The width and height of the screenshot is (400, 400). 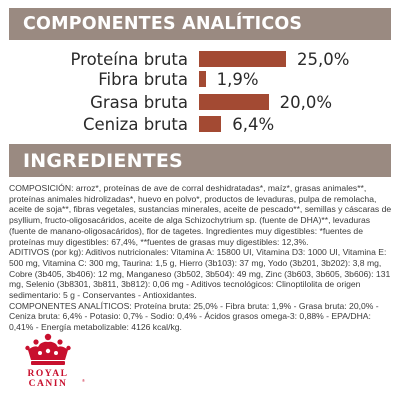 I want to click on bar-label: Fibra bruta, so click(x=143, y=79).